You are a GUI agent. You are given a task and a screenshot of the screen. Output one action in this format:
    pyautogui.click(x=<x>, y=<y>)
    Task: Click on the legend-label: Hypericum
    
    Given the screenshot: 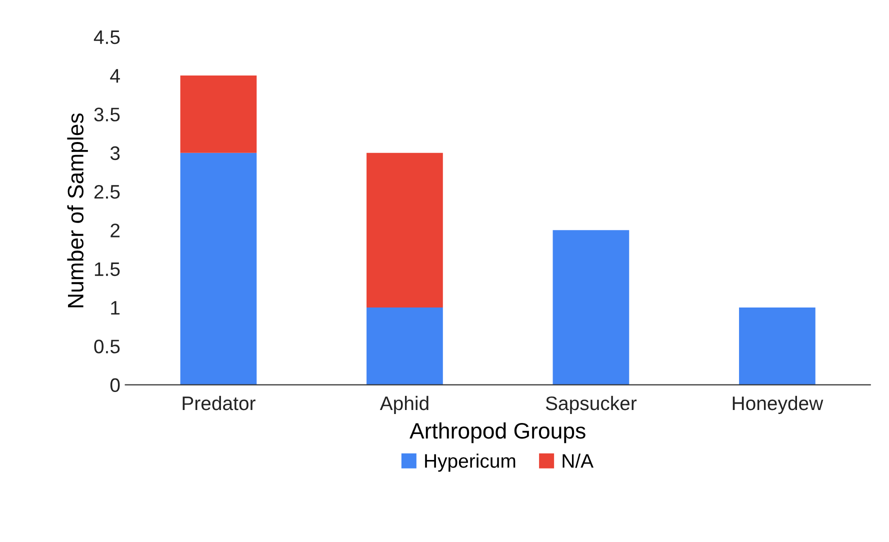 What is the action you would take?
    pyautogui.click(x=470, y=463)
    